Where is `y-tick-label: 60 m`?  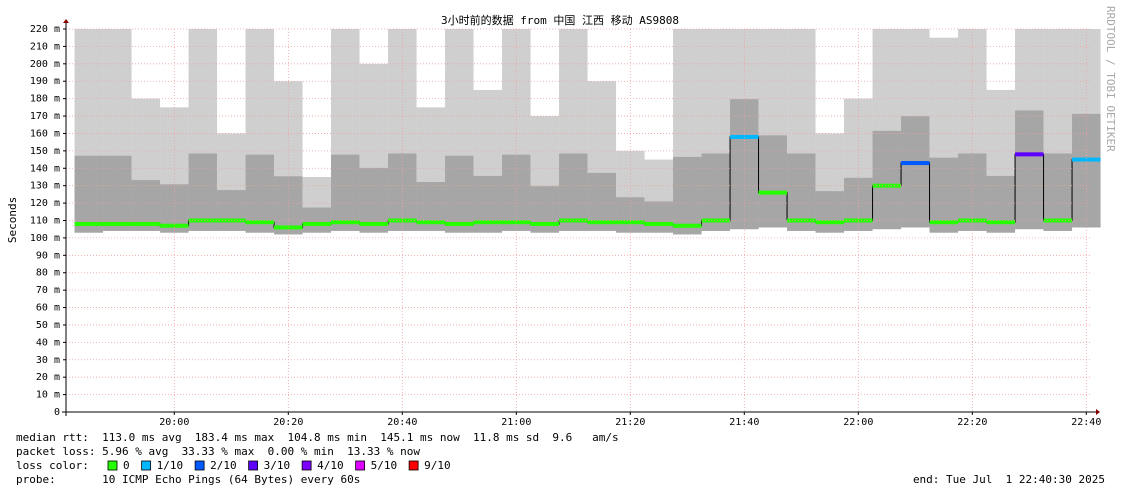 y-tick-label: 60 m is located at coordinates (48, 308).